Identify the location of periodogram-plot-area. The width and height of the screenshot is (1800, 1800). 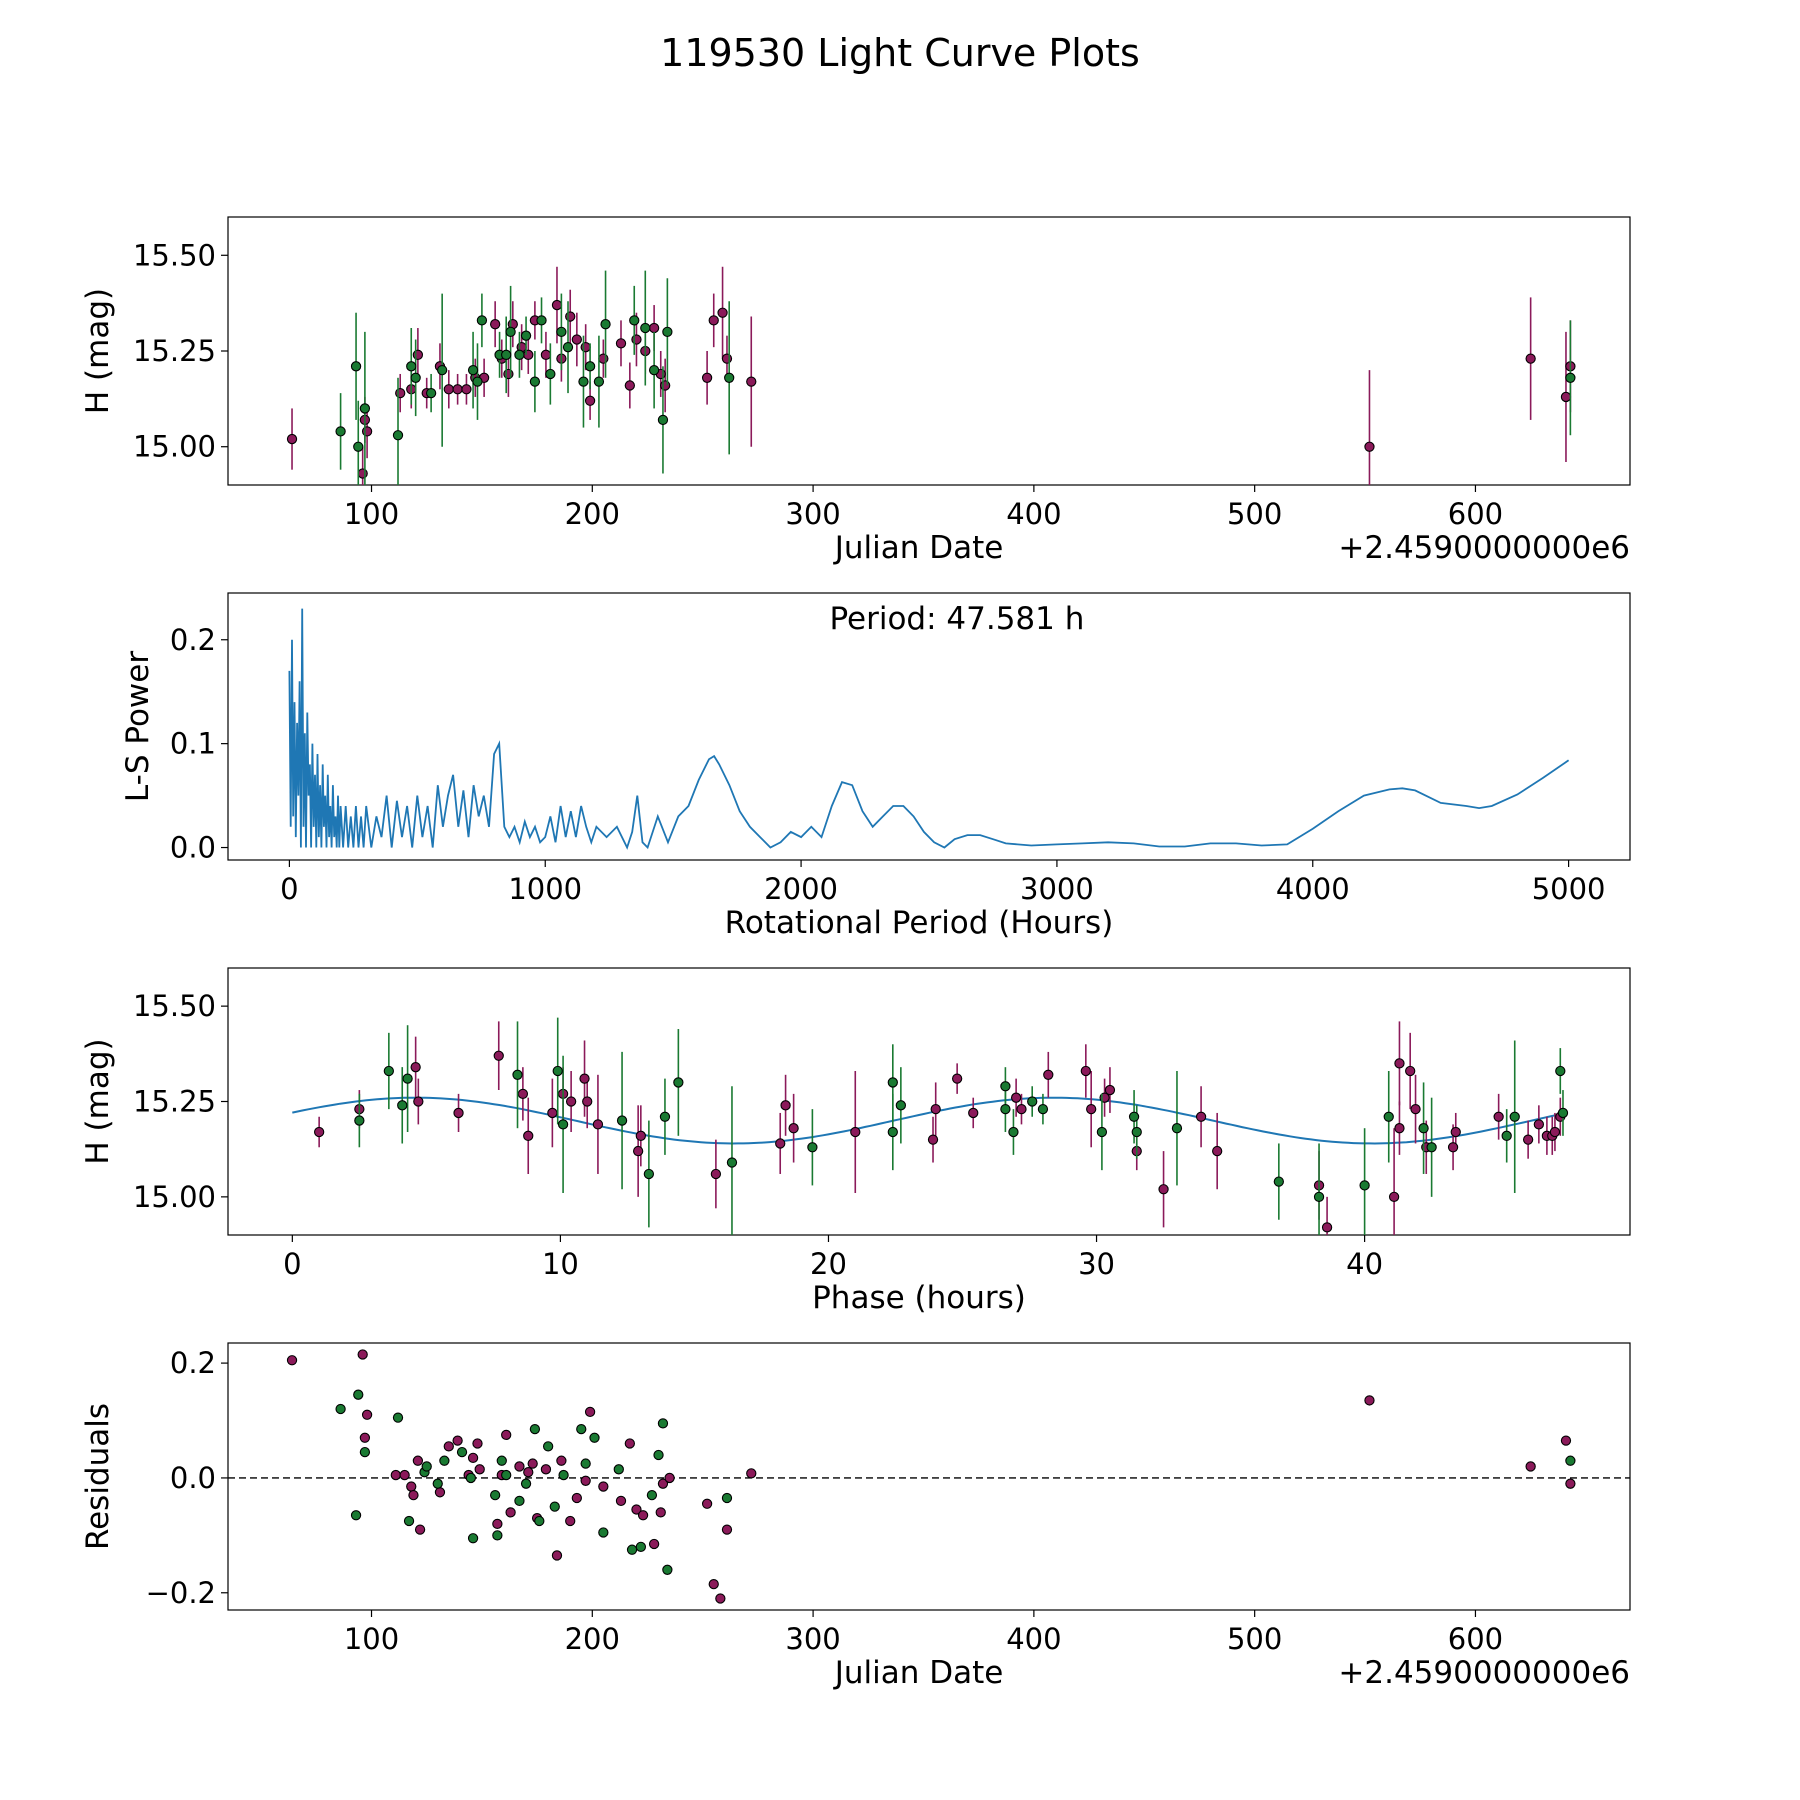
(929, 729).